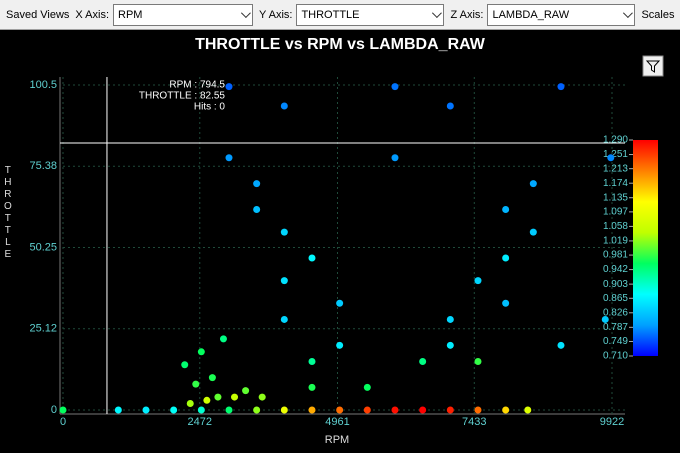  Describe the element at coordinates (337, 440) in the screenshot. I see `x-axis-title: RPM` at that location.